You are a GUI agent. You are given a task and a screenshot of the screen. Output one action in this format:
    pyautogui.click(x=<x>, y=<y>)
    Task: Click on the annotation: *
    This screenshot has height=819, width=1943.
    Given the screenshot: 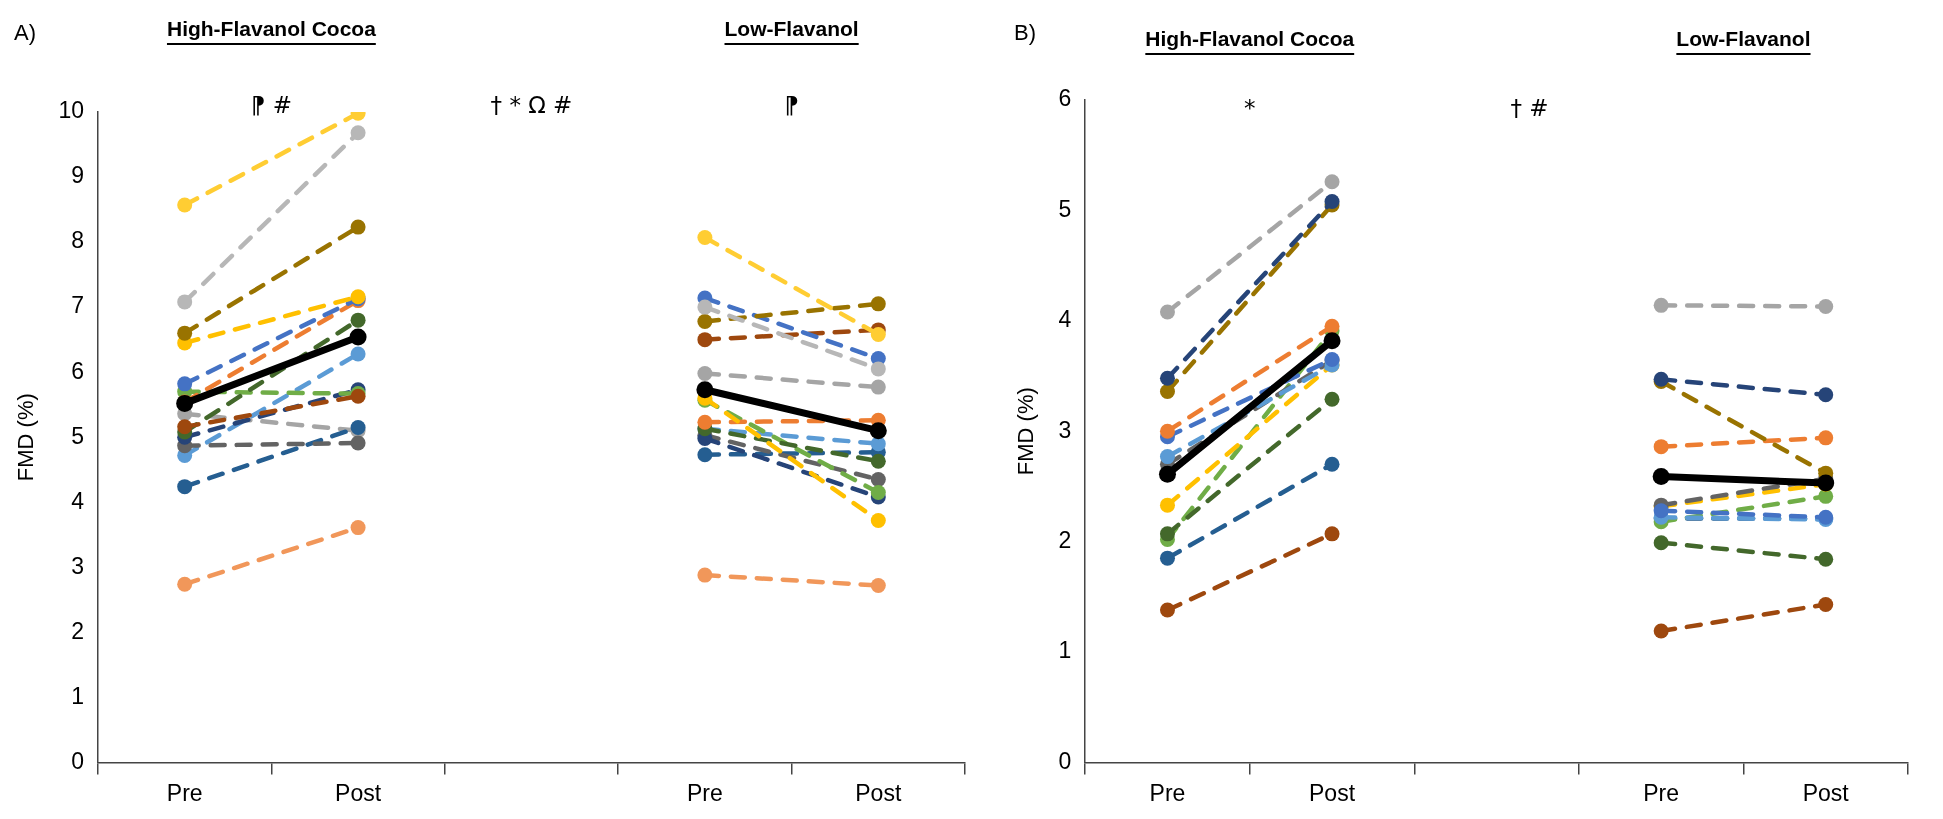 What is the action you would take?
    pyautogui.click(x=1250, y=107)
    